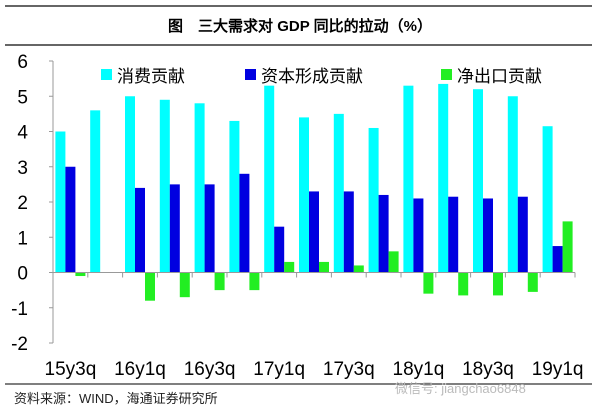 The image size is (600, 415). Describe the element at coordinates (60, 202) in the screenshot. I see `bar-消费贡献-15y3q` at that location.